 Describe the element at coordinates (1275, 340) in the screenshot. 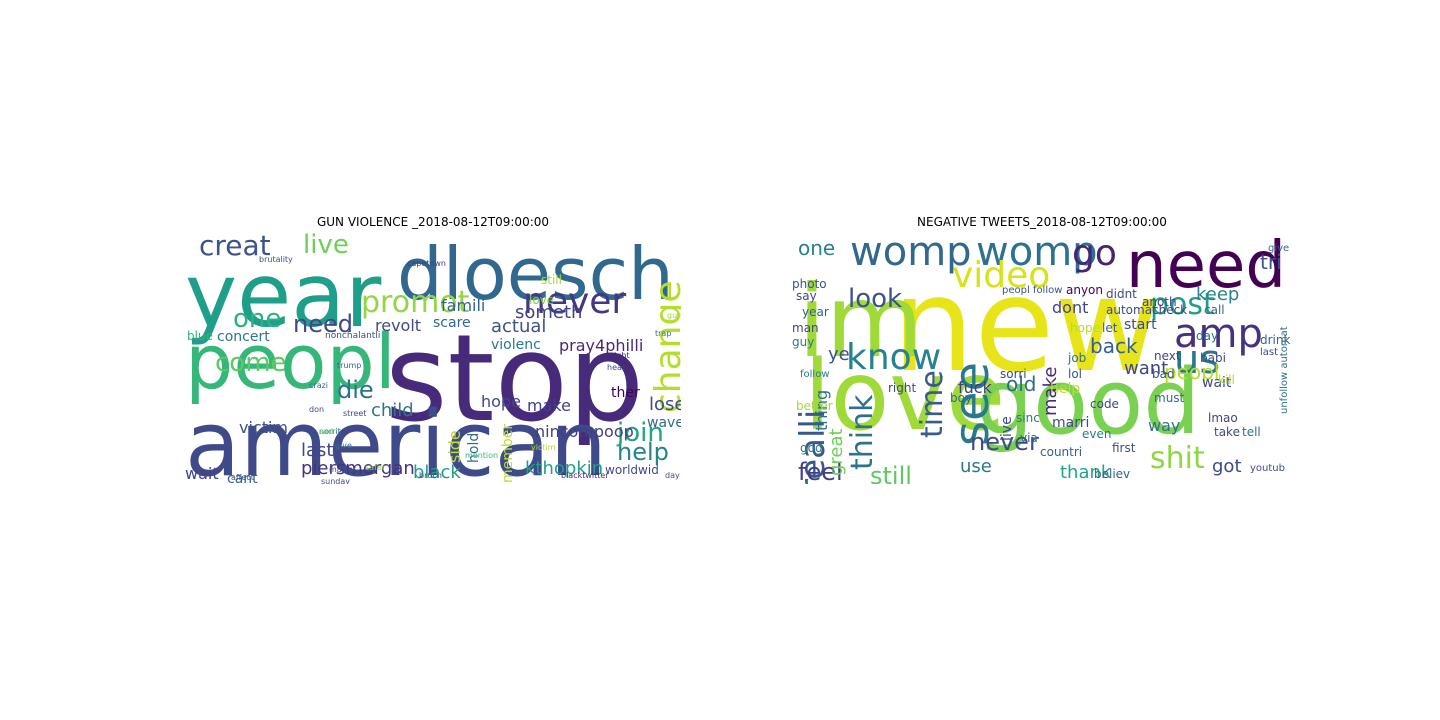

I see `wordcloud-word: drink` at that location.